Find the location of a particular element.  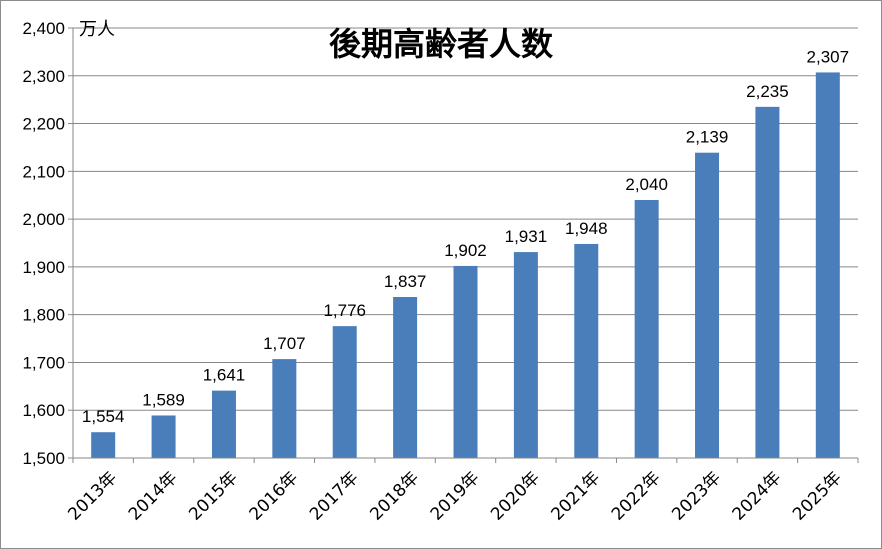

data-label: 1,948 is located at coordinates (586, 228).